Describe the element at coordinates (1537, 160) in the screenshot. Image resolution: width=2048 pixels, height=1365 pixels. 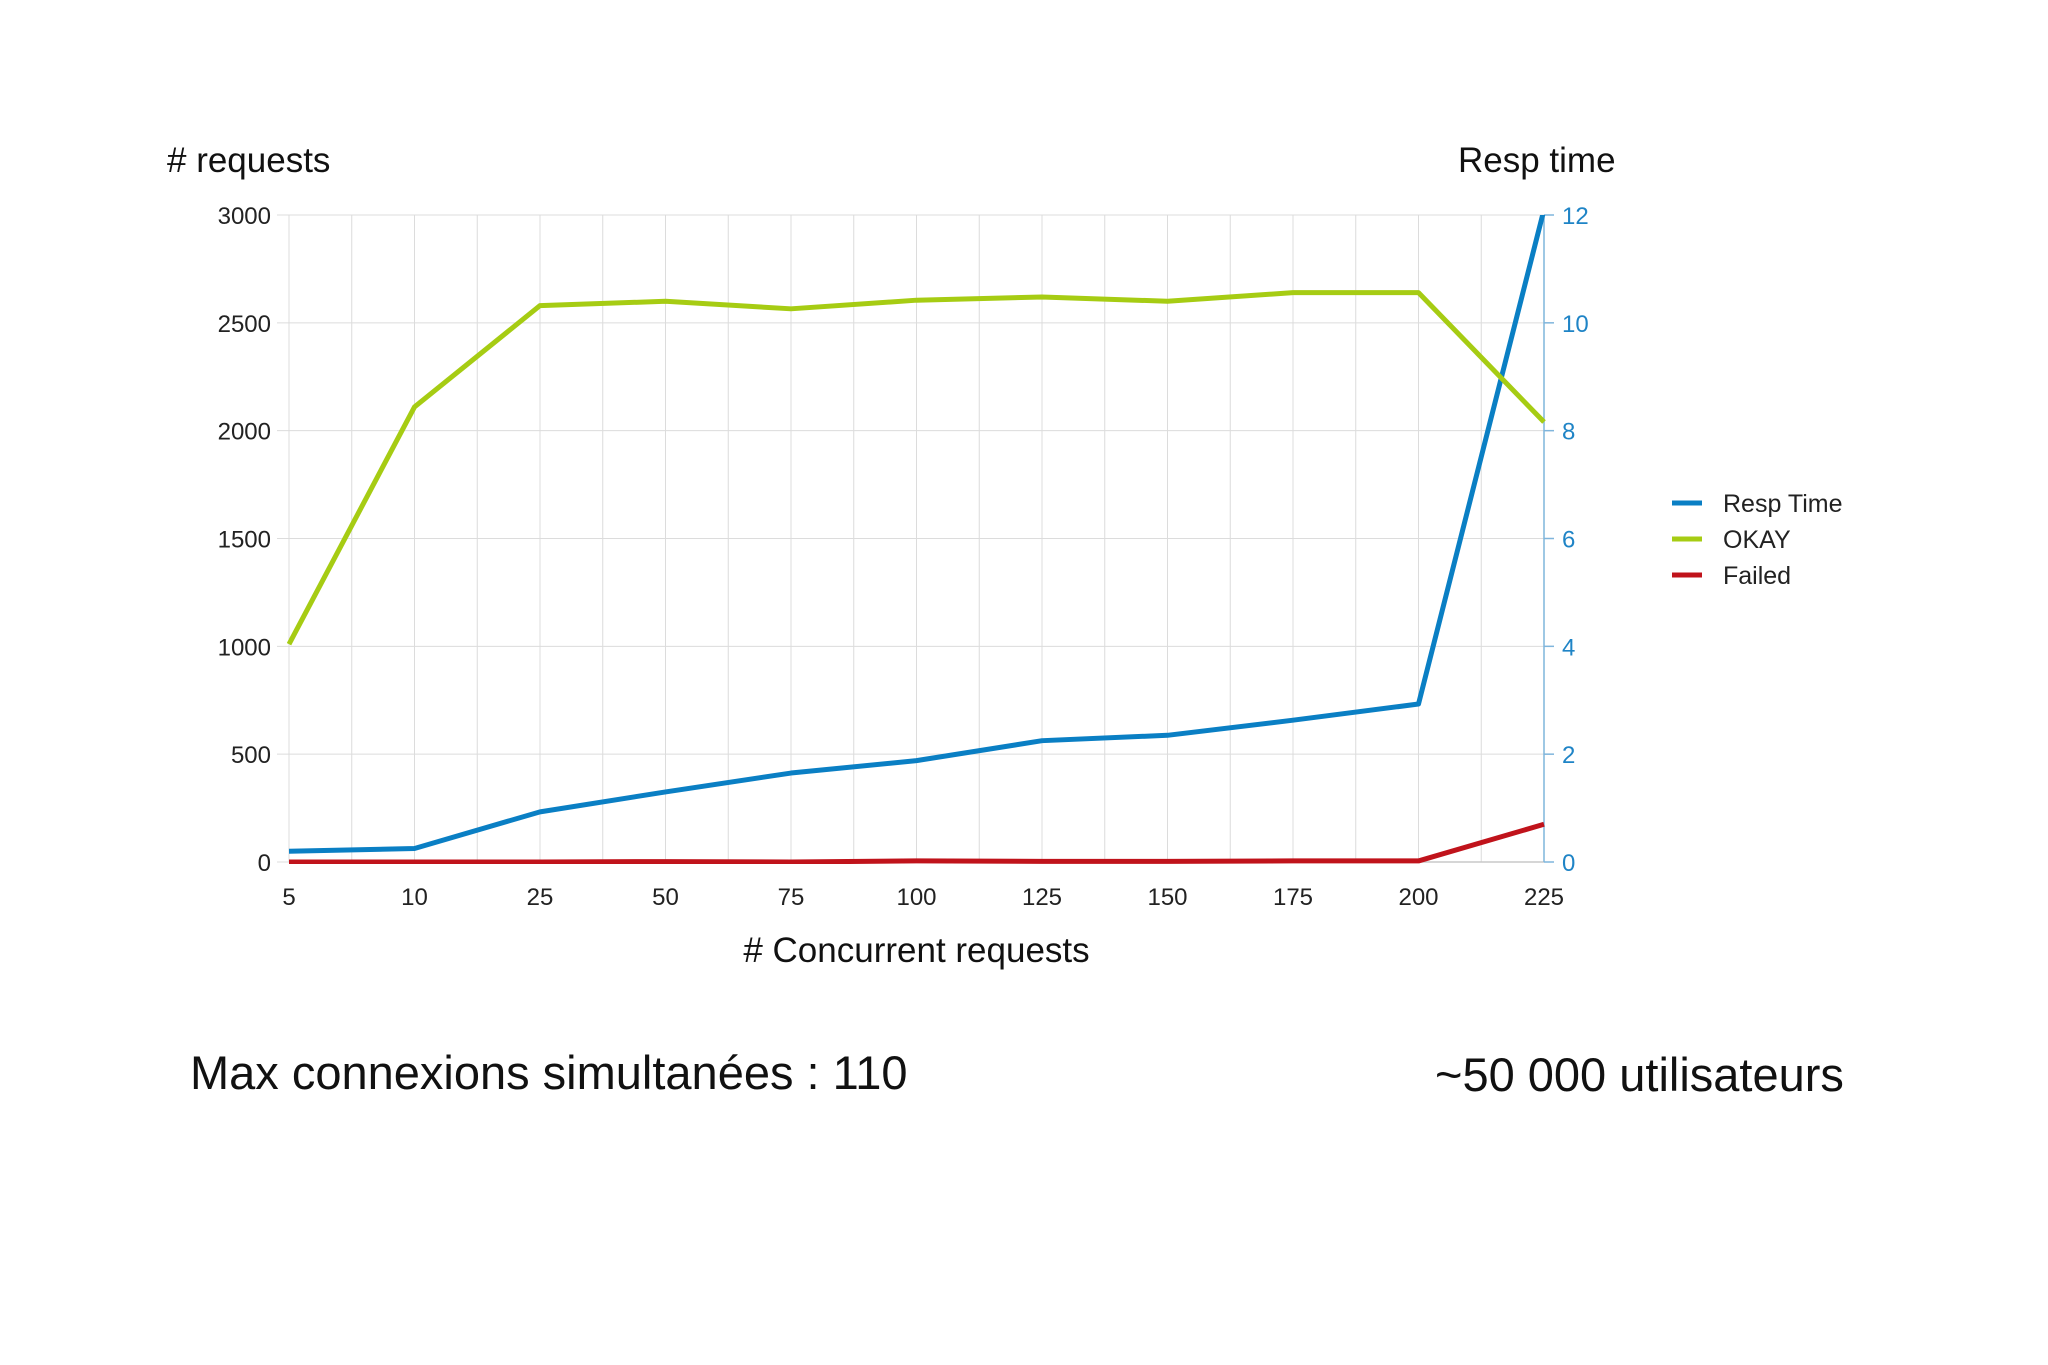
I see `y-axis-right-title: Resp time` at that location.